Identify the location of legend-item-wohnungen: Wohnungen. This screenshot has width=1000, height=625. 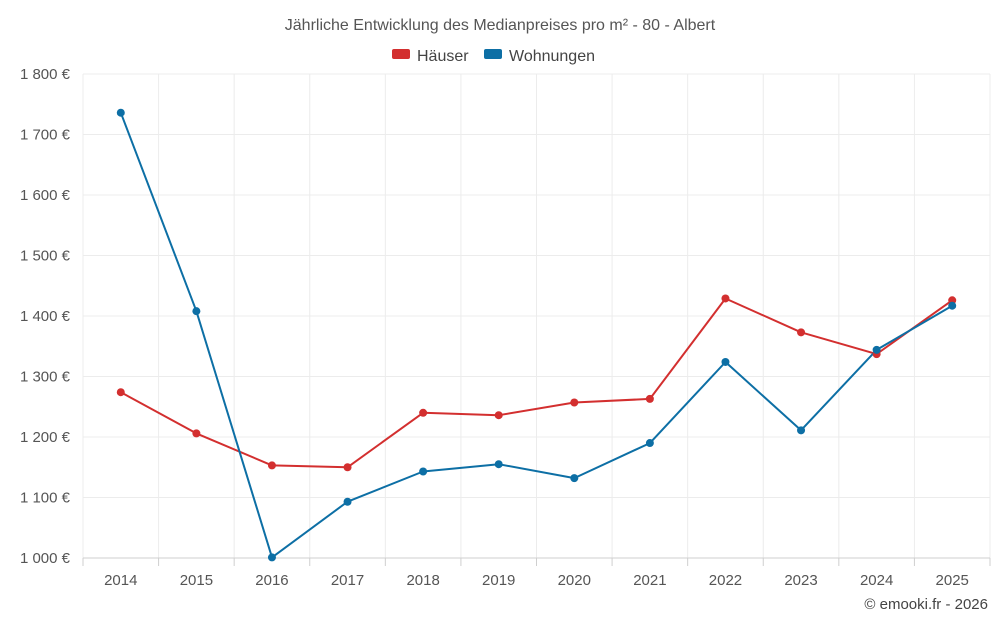
(539, 56).